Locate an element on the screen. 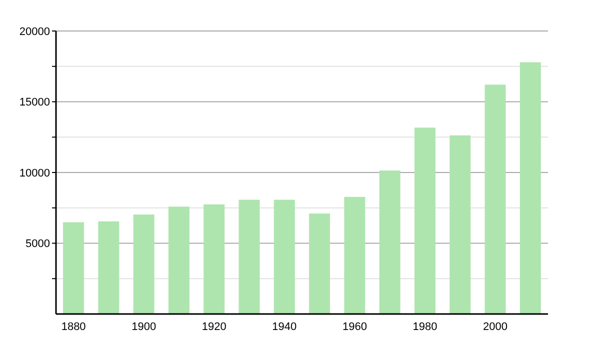 The width and height of the screenshot is (600, 350). y-tick-label: 10000 is located at coordinates (34, 173).